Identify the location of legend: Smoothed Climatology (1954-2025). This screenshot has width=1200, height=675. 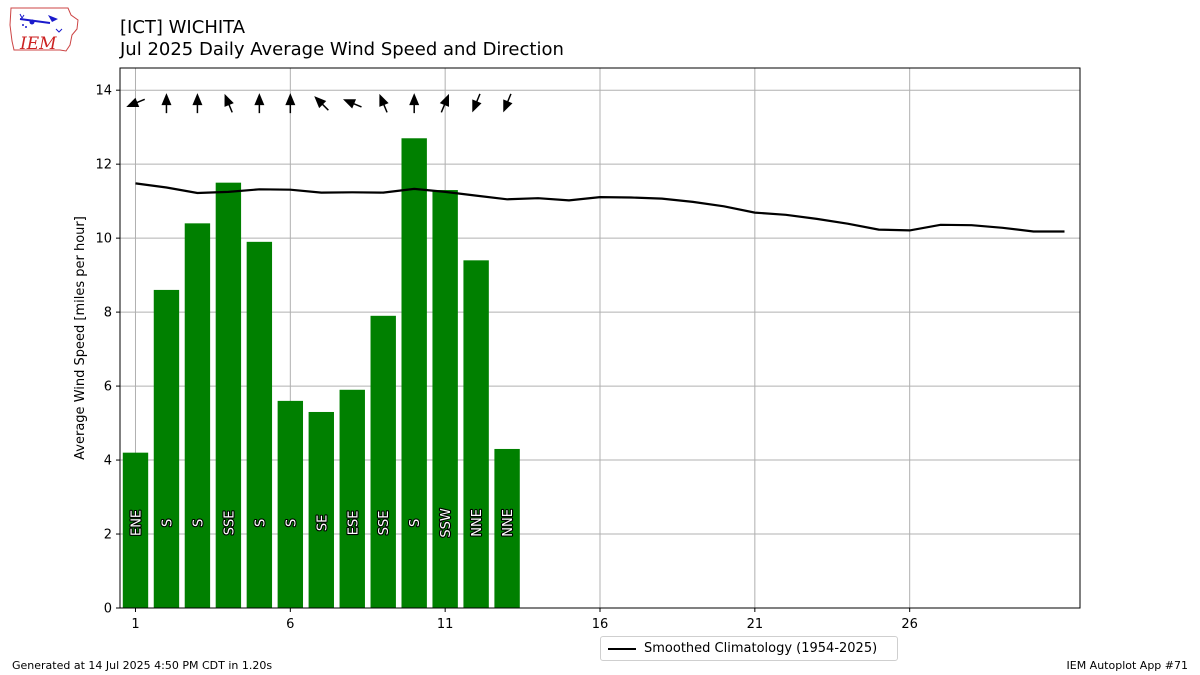
(749, 648).